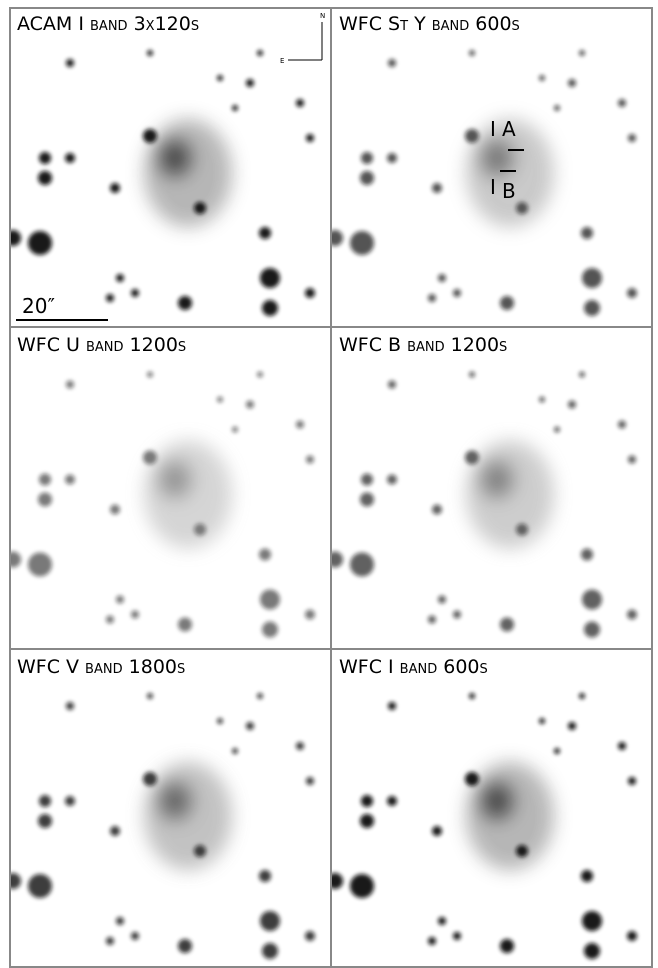 This screenshot has height=968, width=658. What do you see at coordinates (413, 667) in the screenshot?
I see `panel-label: WFC I band 600s` at bounding box center [413, 667].